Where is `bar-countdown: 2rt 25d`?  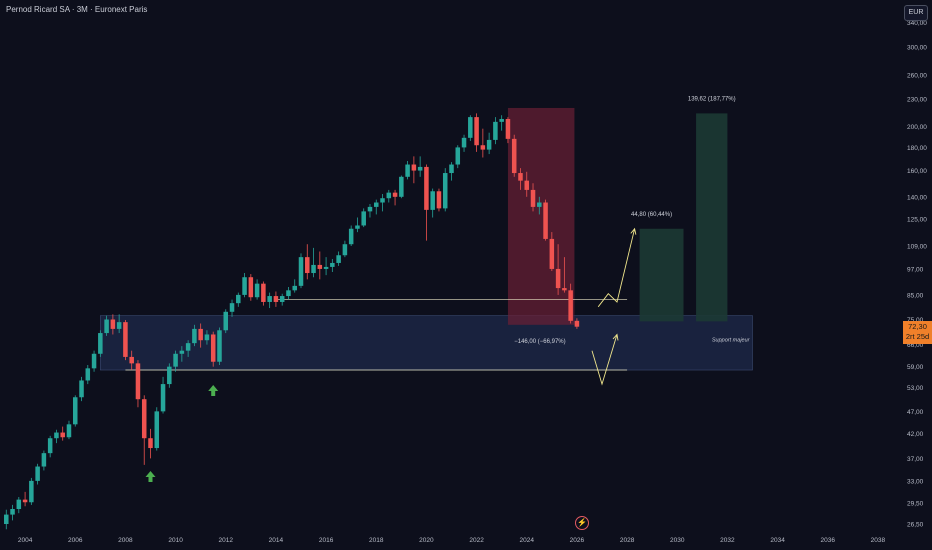
bar-countdown: 2rt 25d is located at coordinates (917, 336).